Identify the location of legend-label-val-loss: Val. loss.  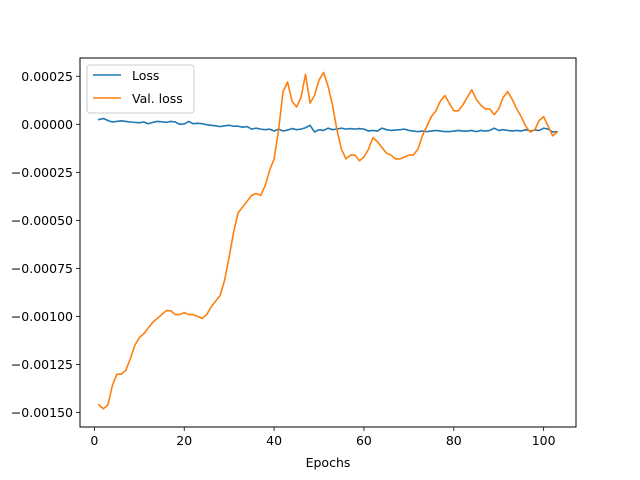
(157, 98).